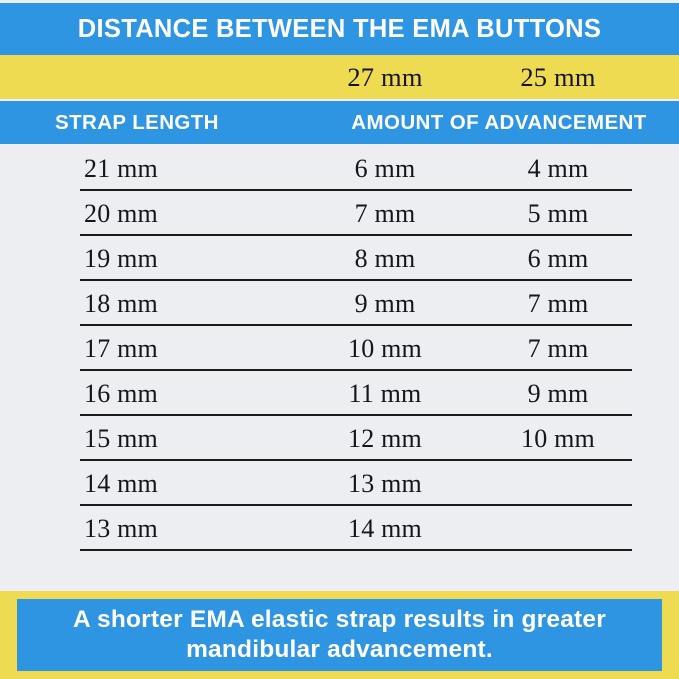 The image size is (679, 679). What do you see at coordinates (121, 258) in the screenshot?
I see `cell-strap-length: 19 mm` at bounding box center [121, 258].